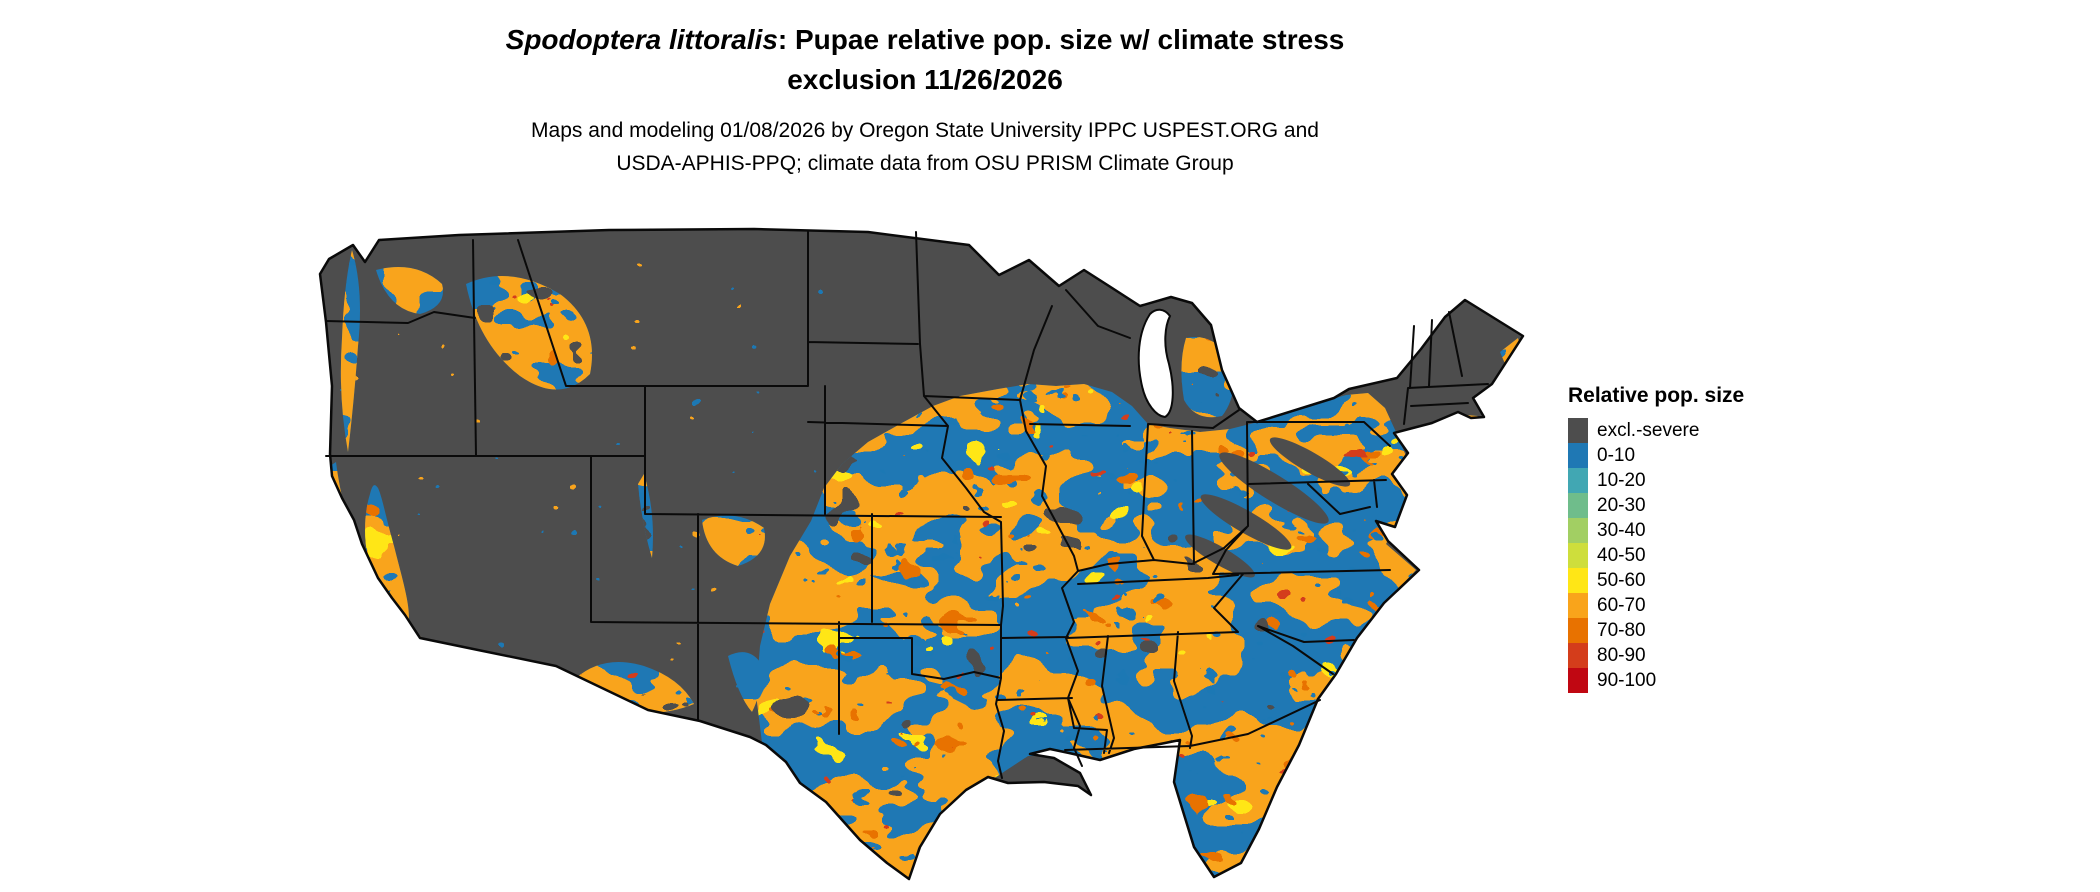 The image size is (2100, 892). Describe the element at coordinates (641, 39) in the screenshot. I see `species-name: Spodoptera littoralis` at that location.